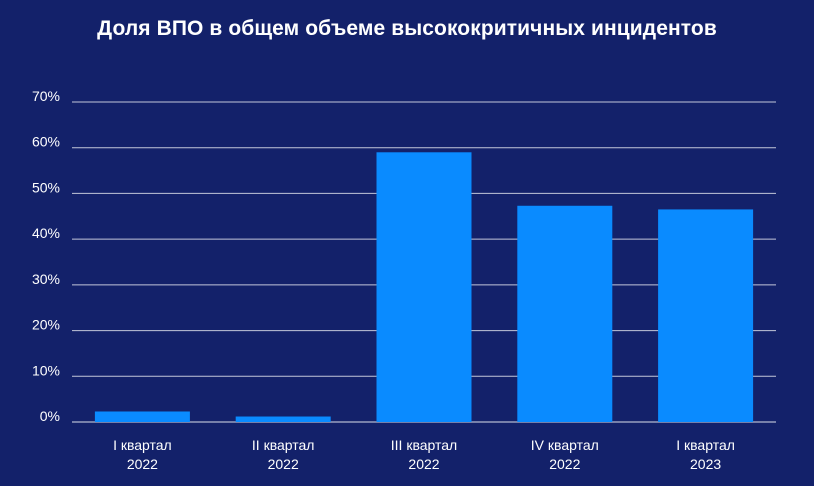  What do you see at coordinates (46, 370) in the screenshot?
I see `y-tick-label: 10%` at bounding box center [46, 370].